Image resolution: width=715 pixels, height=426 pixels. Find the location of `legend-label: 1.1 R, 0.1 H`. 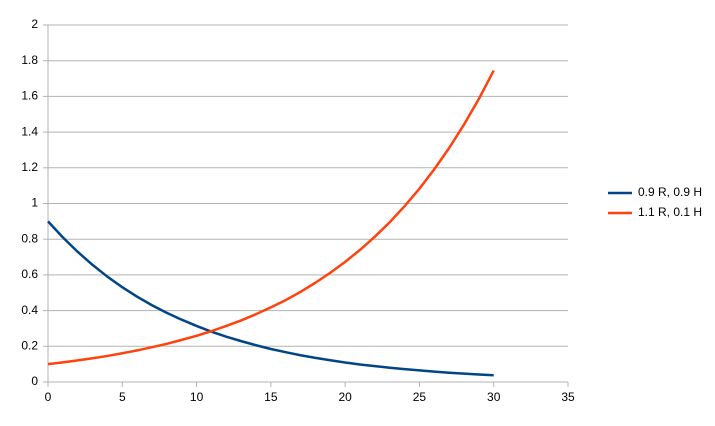

legend-label: 1.1 R, 0.1 H is located at coordinates (670, 212).